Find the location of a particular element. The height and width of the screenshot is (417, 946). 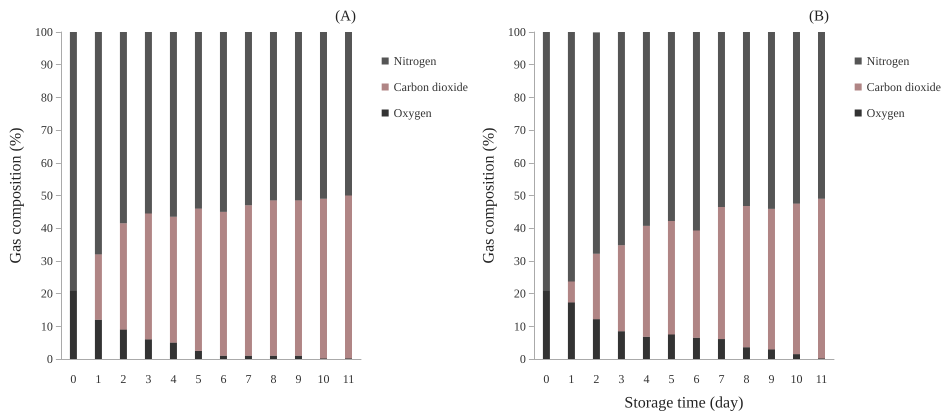

chart-title: (B) is located at coordinates (819, 16).